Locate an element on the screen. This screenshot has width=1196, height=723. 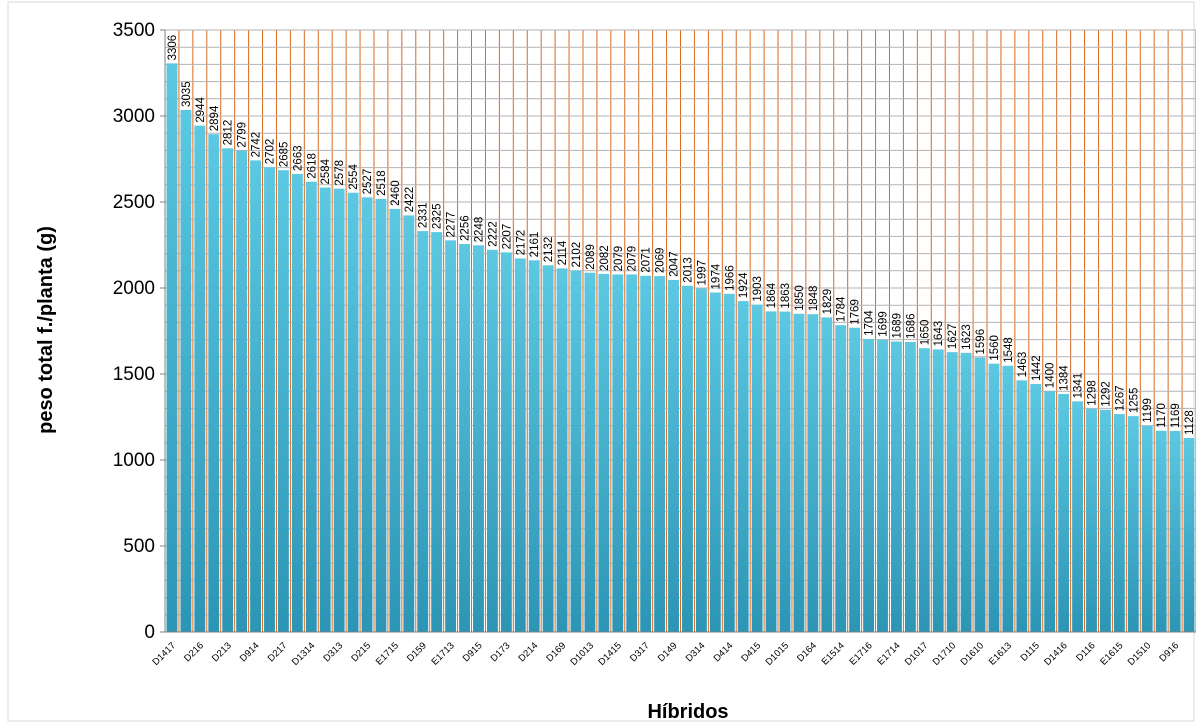
data-label: 2742 is located at coordinates (257, 145).